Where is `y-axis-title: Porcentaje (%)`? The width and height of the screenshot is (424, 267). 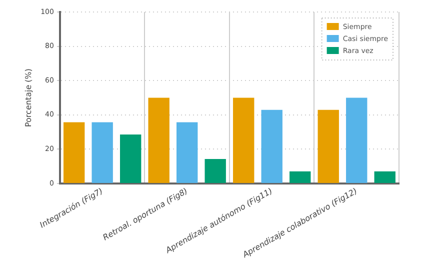 y-axis-title: Porcentaje (%) is located at coordinates (28, 98).